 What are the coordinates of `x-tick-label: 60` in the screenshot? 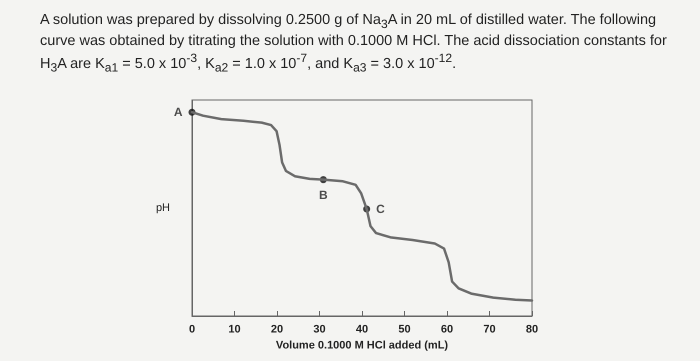 It's located at (447, 330).